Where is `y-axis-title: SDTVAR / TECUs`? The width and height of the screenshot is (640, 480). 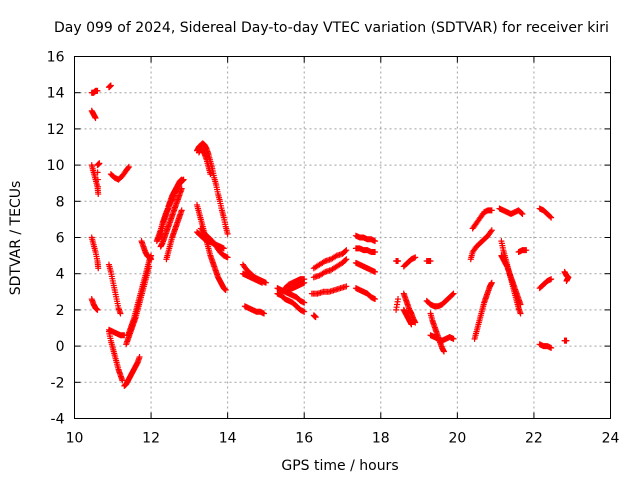
y-axis-title: SDTVAR / TECUs is located at coordinates (16, 238).